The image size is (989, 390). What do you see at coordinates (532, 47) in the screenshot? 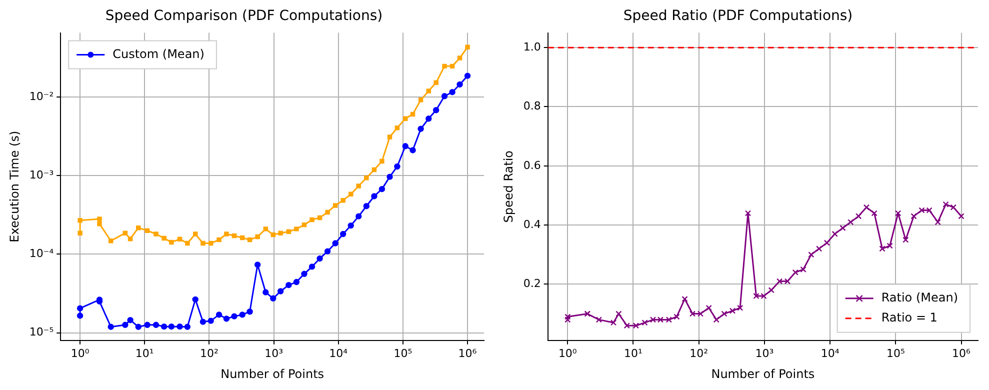
I see `y-tick-label: 1.0` at bounding box center [532, 47].